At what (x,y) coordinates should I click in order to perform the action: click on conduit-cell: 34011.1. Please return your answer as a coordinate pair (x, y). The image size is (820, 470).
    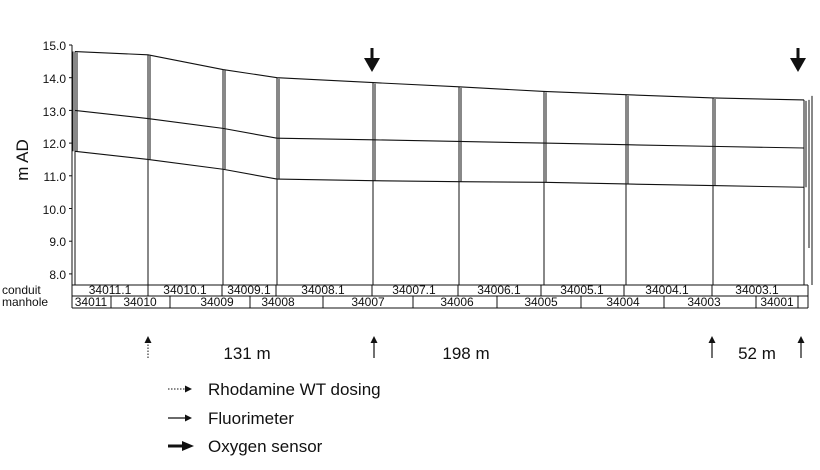
    Looking at the image, I should click on (110, 290).